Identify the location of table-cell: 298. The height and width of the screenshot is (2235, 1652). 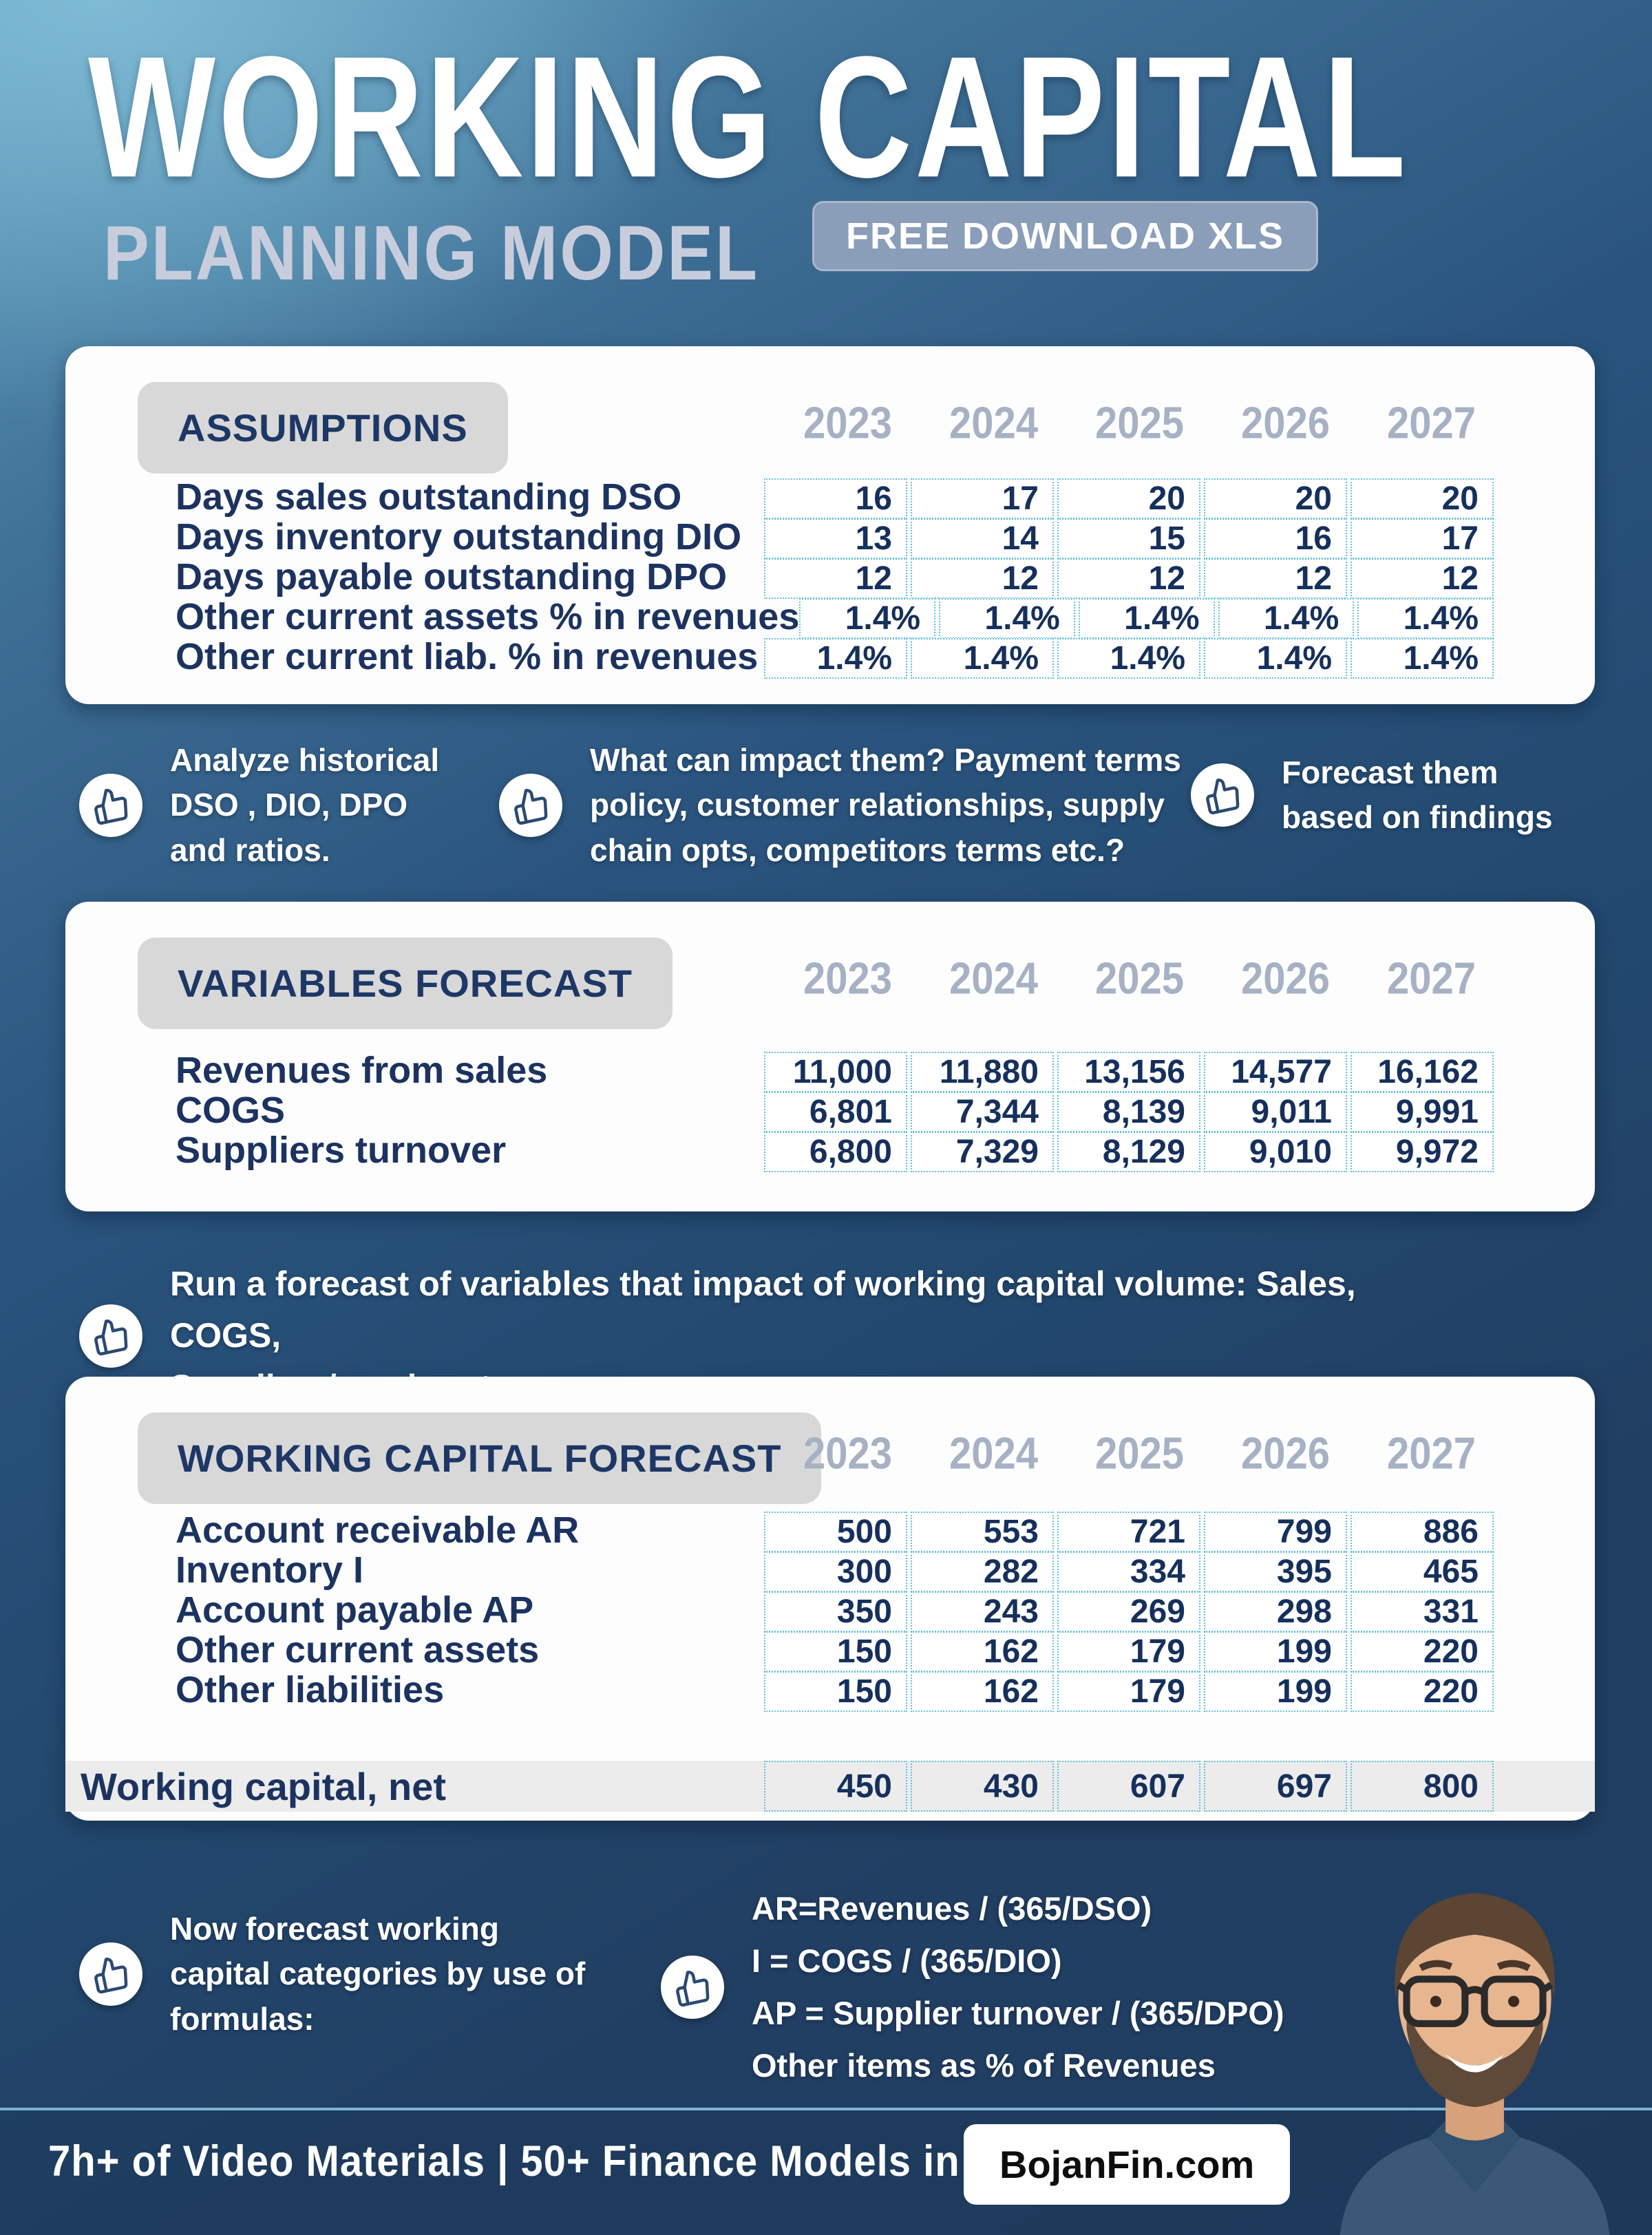
(1276, 1612).